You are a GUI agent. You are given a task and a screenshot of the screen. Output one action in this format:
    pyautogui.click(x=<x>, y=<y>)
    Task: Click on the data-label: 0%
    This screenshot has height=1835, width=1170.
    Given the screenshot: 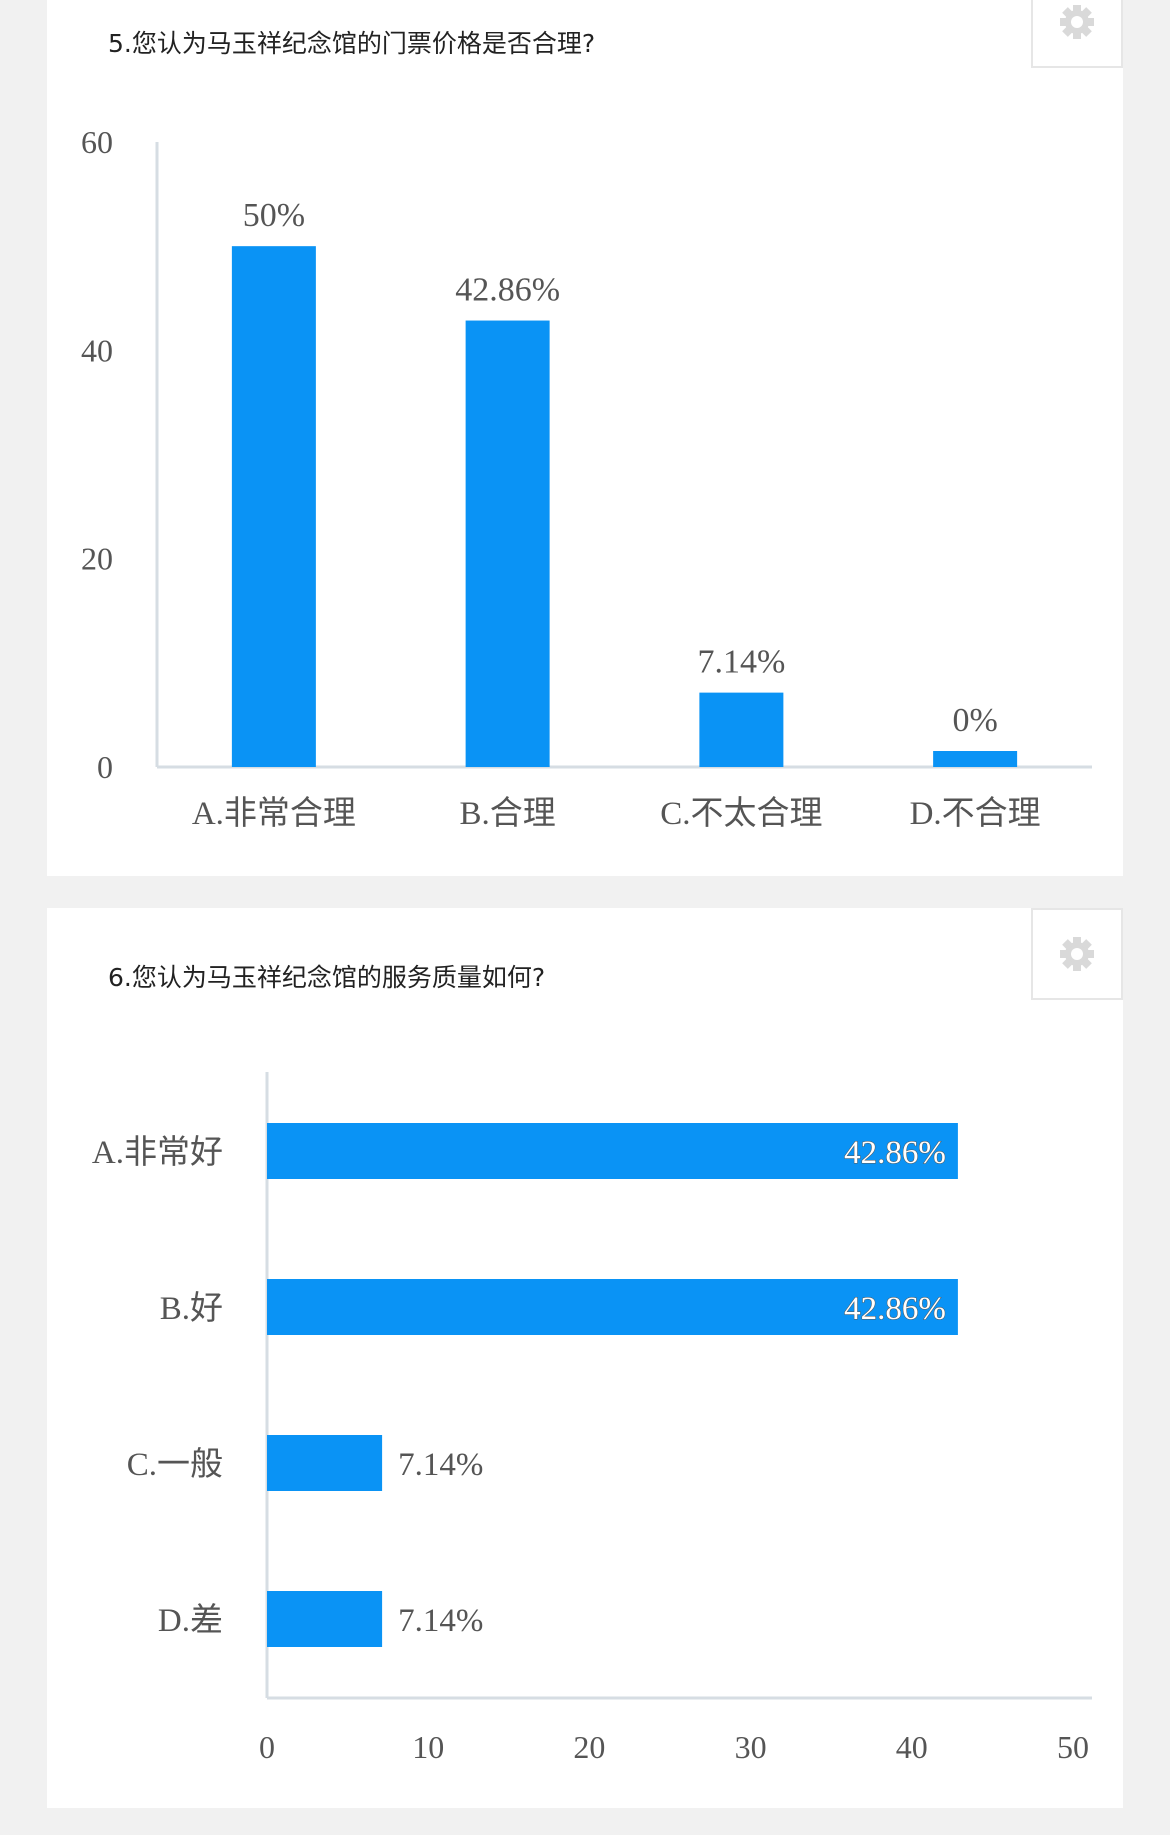 What is the action you would take?
    pyautogui.click(x=974, y=720)
    